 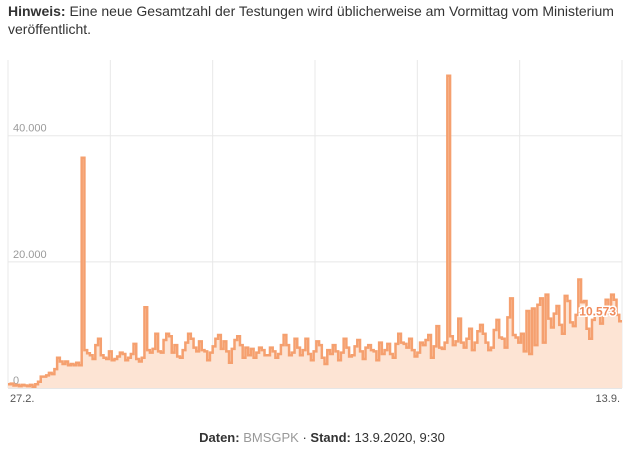 I want to click on y-tick-label: 0, so click(x=16, y=381).